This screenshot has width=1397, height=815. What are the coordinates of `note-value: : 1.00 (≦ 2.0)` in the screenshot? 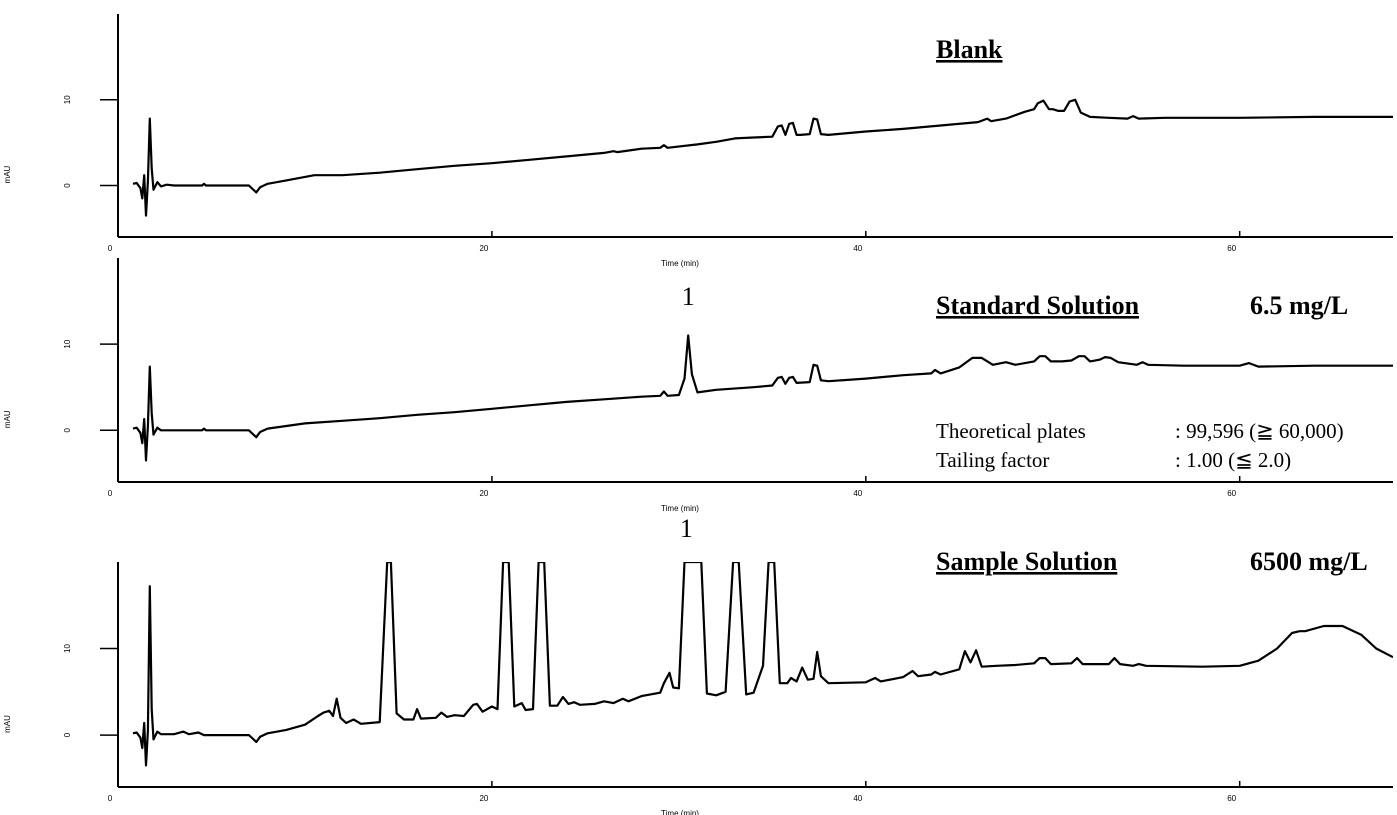 It's located at (1233, 460).